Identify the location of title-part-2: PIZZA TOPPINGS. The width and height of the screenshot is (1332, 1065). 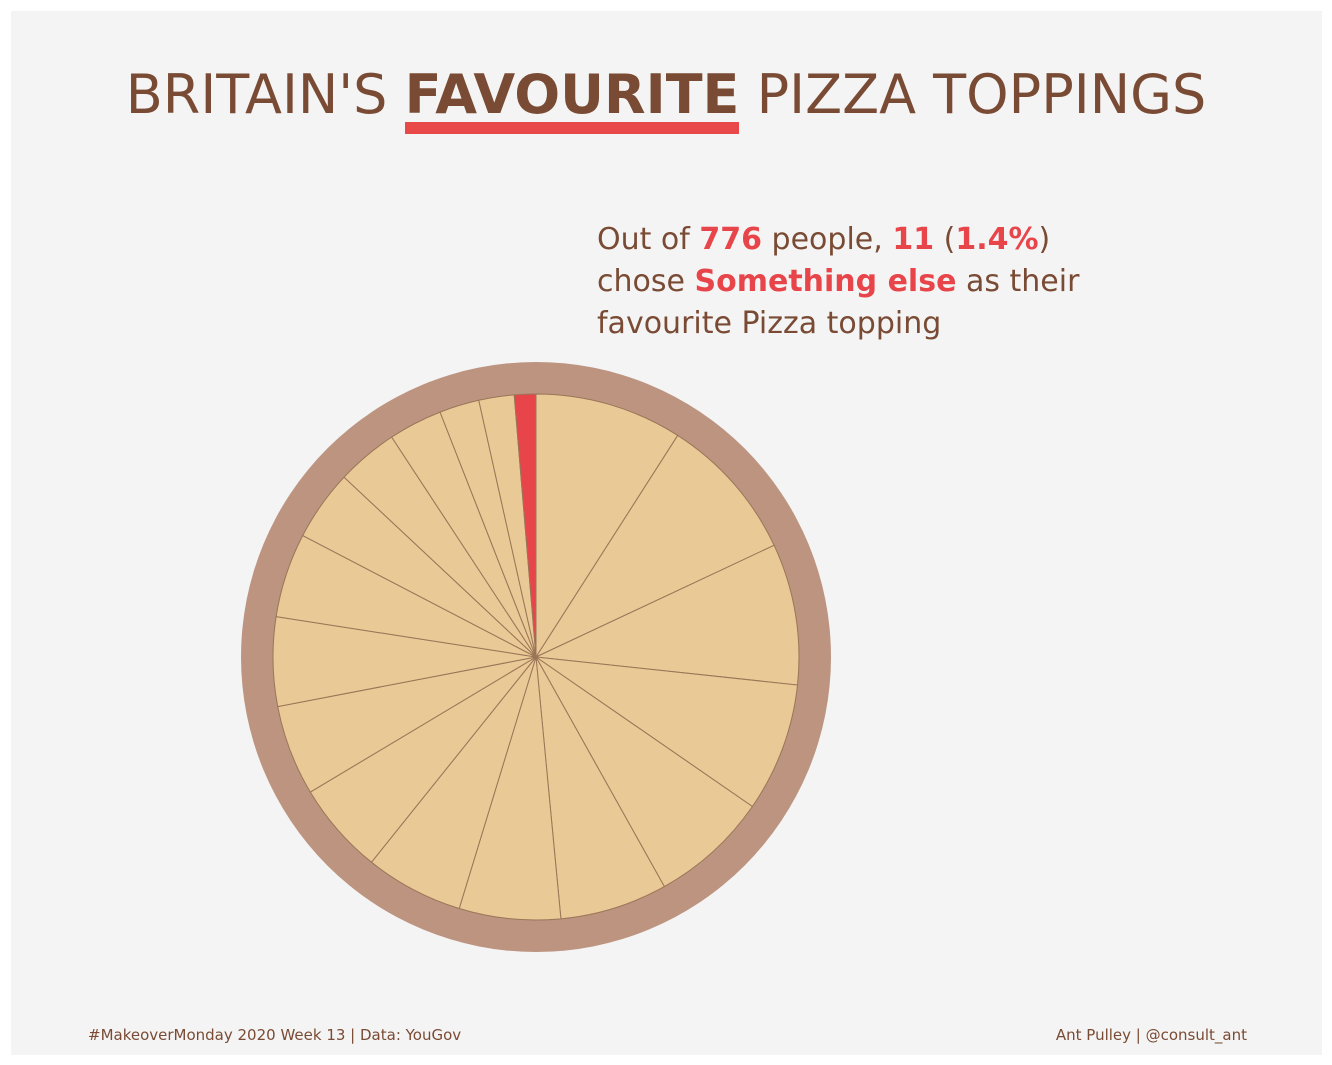
(973, 94).